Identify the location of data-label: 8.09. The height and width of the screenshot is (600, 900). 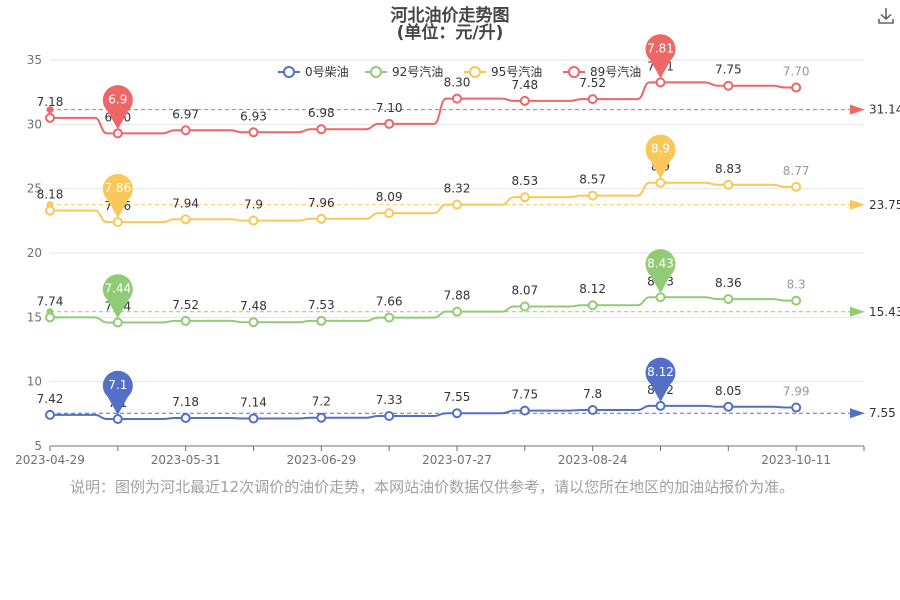
(389, 197).